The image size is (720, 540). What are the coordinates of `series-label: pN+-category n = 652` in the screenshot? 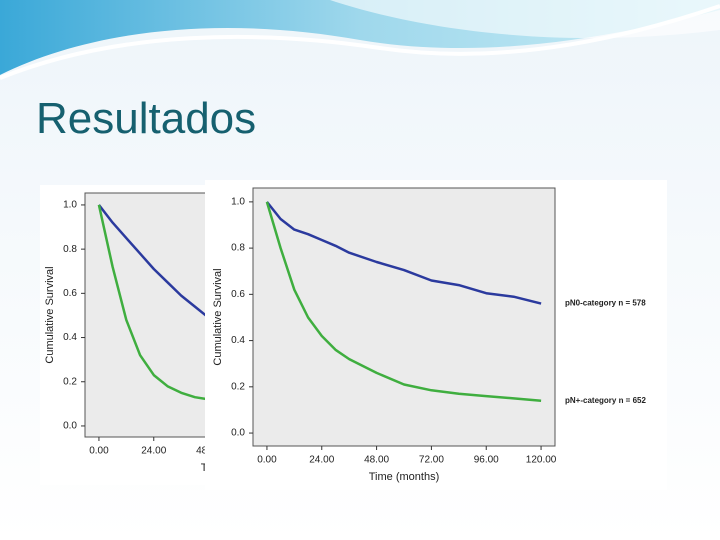 It's located at (605, 400).